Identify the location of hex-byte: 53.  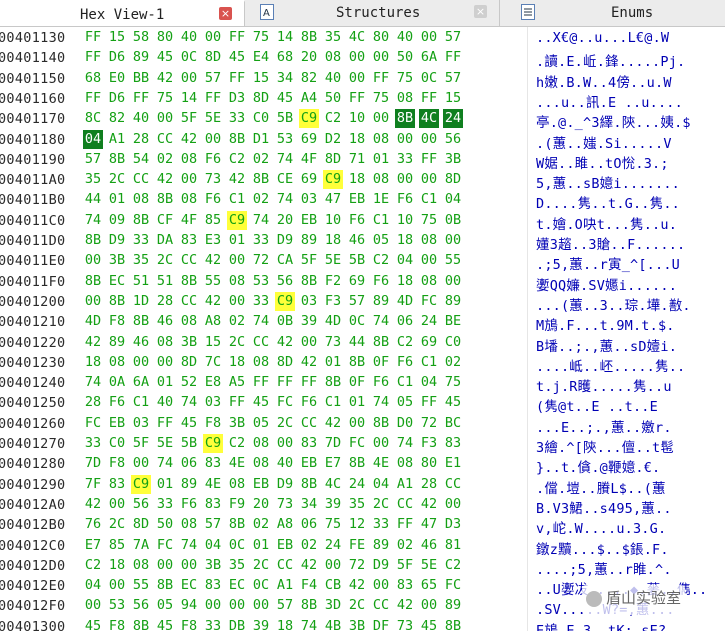
(117, 605).